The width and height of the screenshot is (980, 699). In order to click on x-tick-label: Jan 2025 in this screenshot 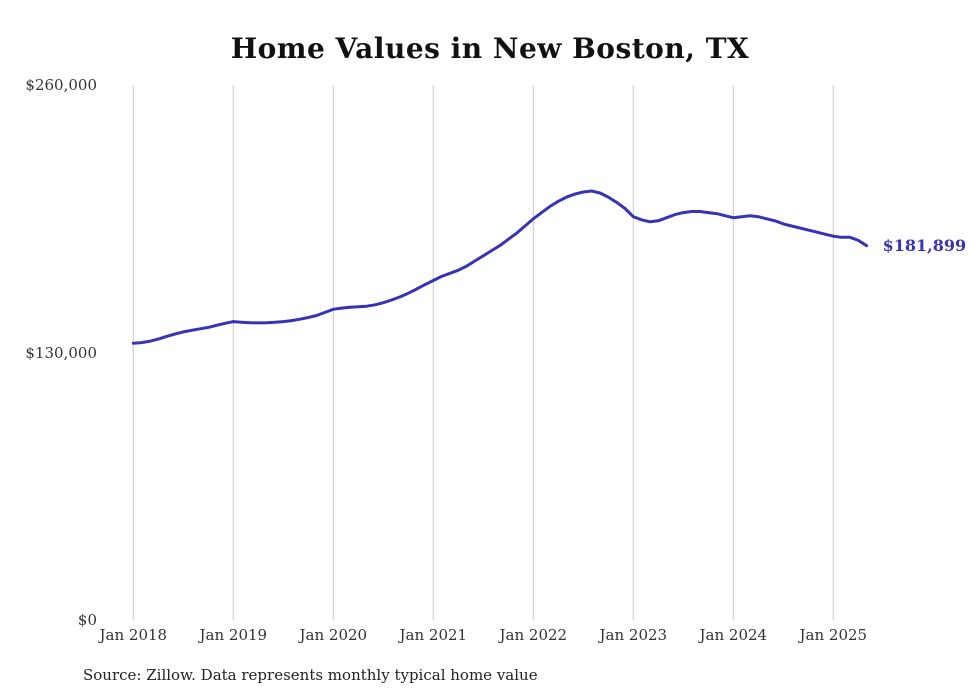, I will do `click(833, 635)`.